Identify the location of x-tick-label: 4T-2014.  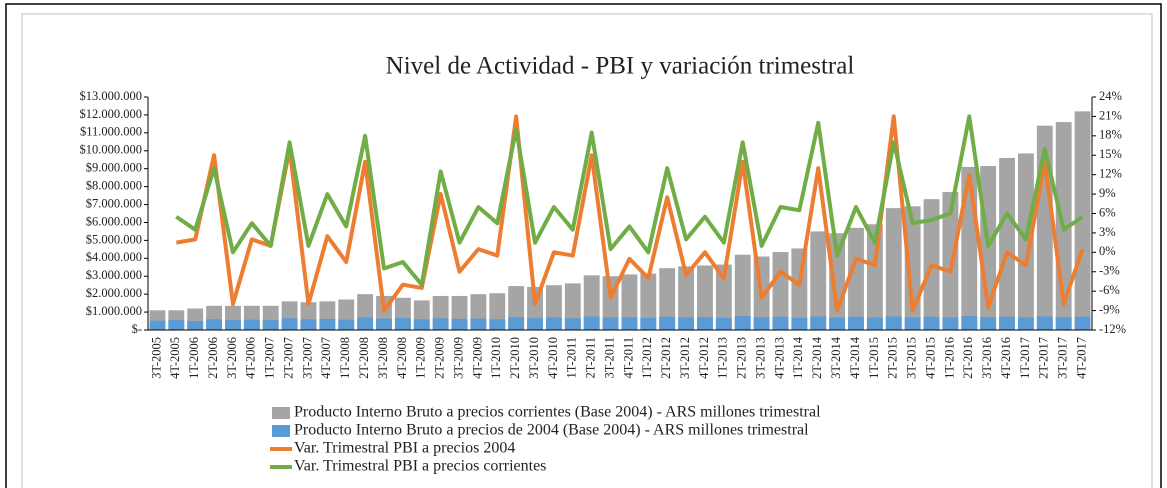
(855, 357).